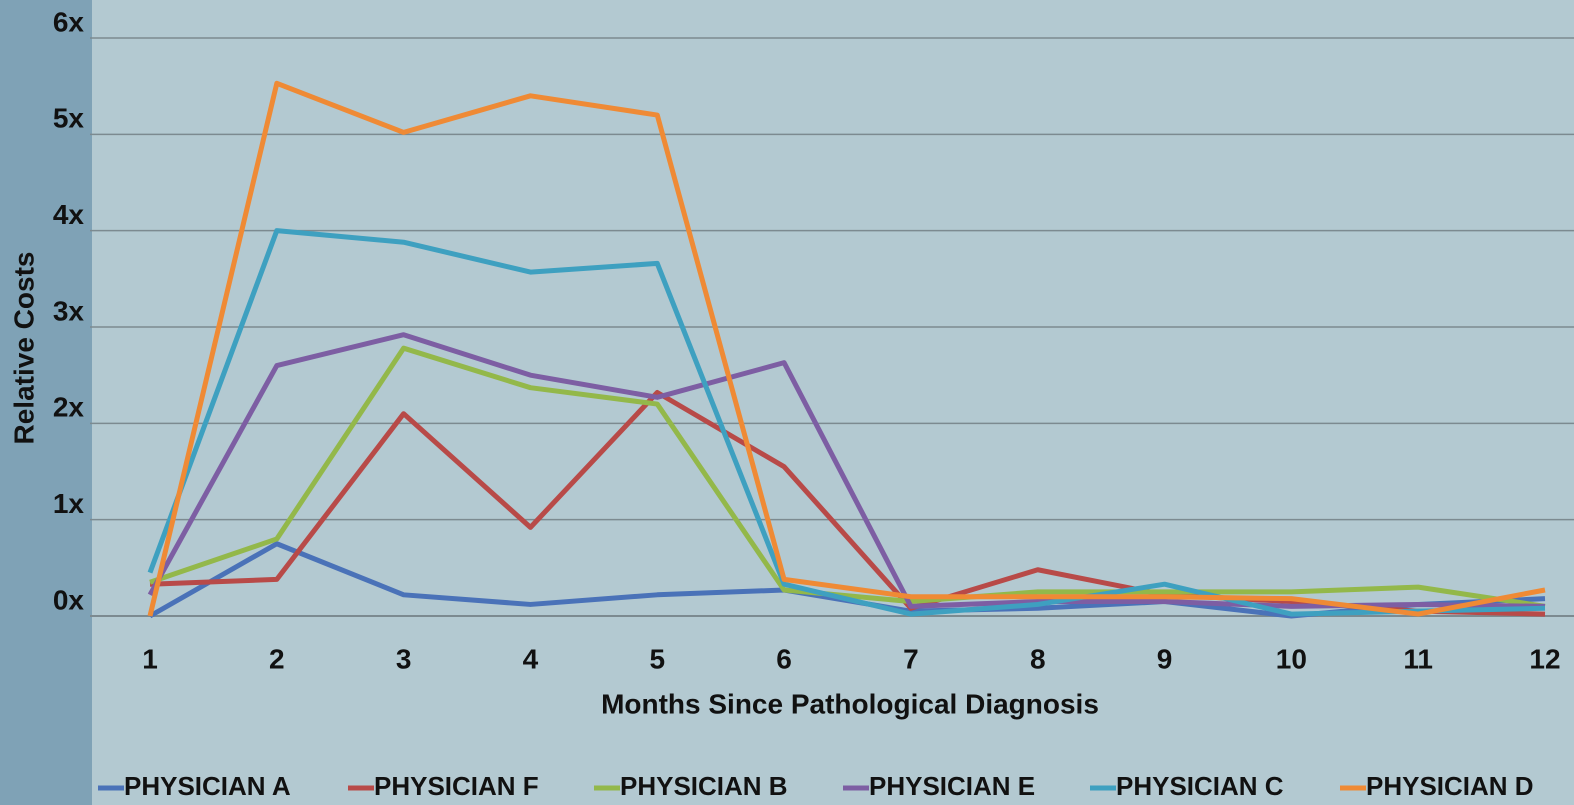  I want to click on x-tick-label: 6, so click(784, 658).